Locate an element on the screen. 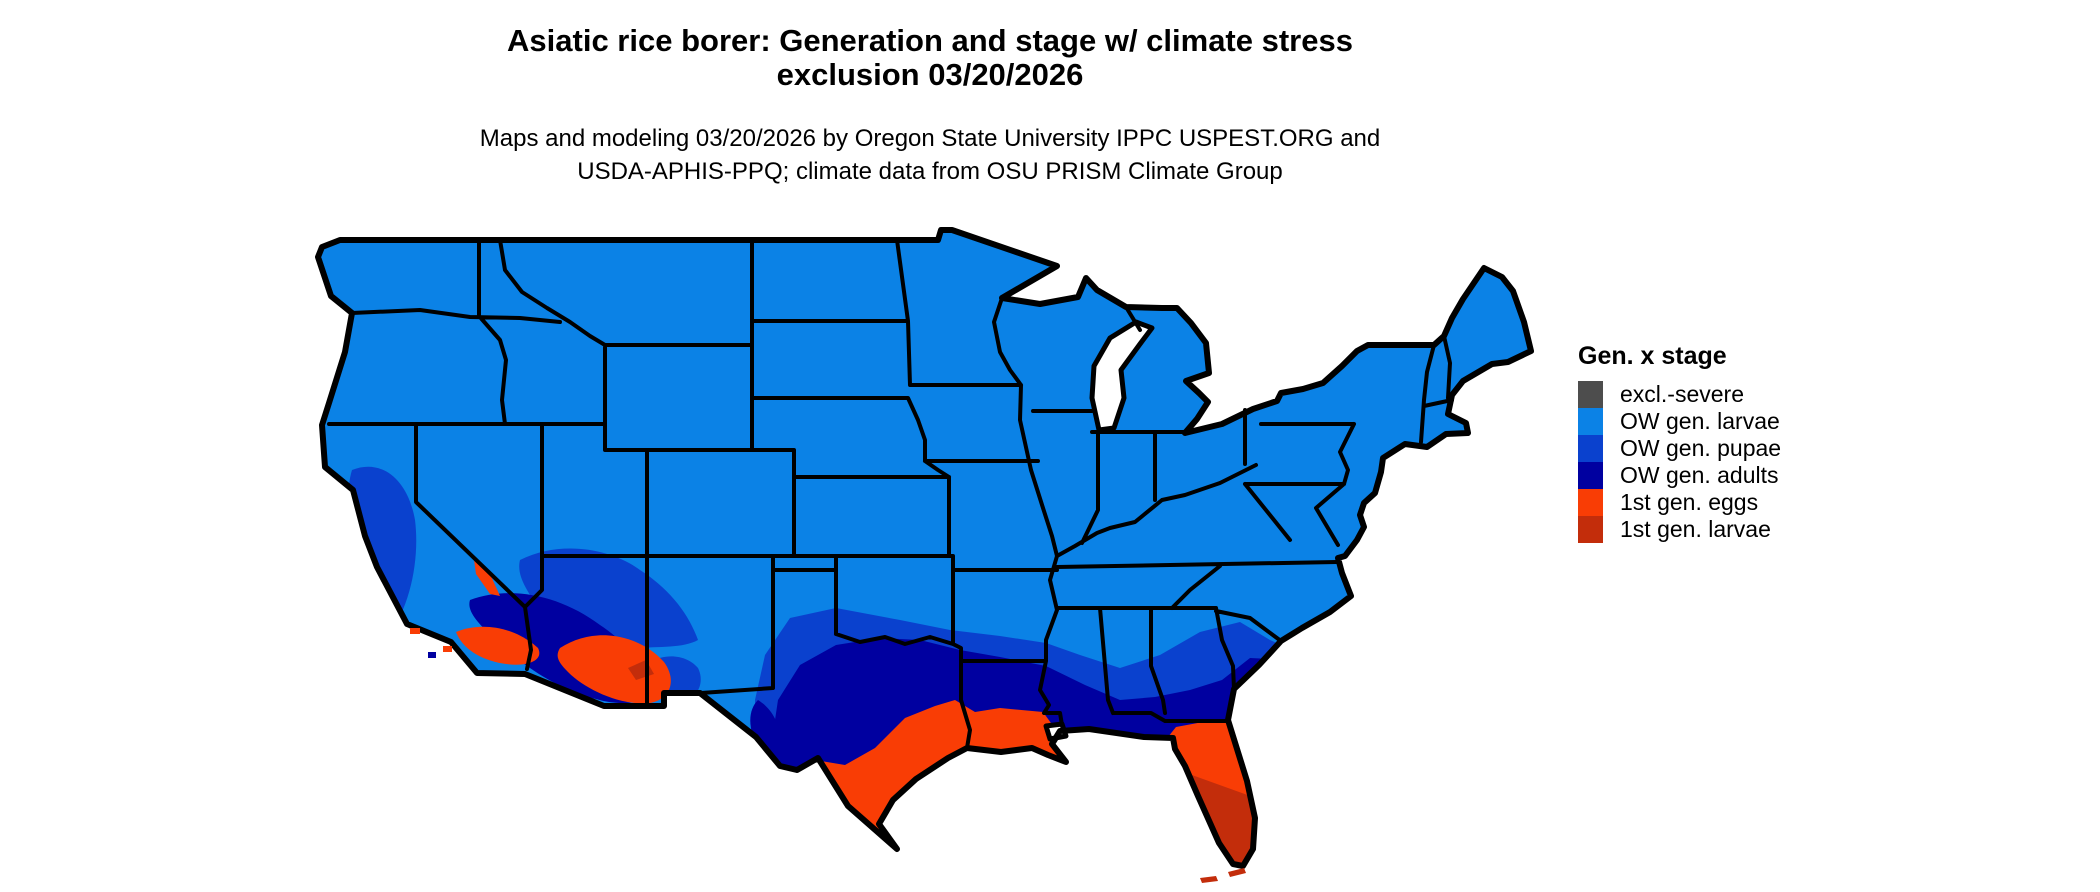  legend-swatch-ow-pupae is located at coordinates (1590, 448).